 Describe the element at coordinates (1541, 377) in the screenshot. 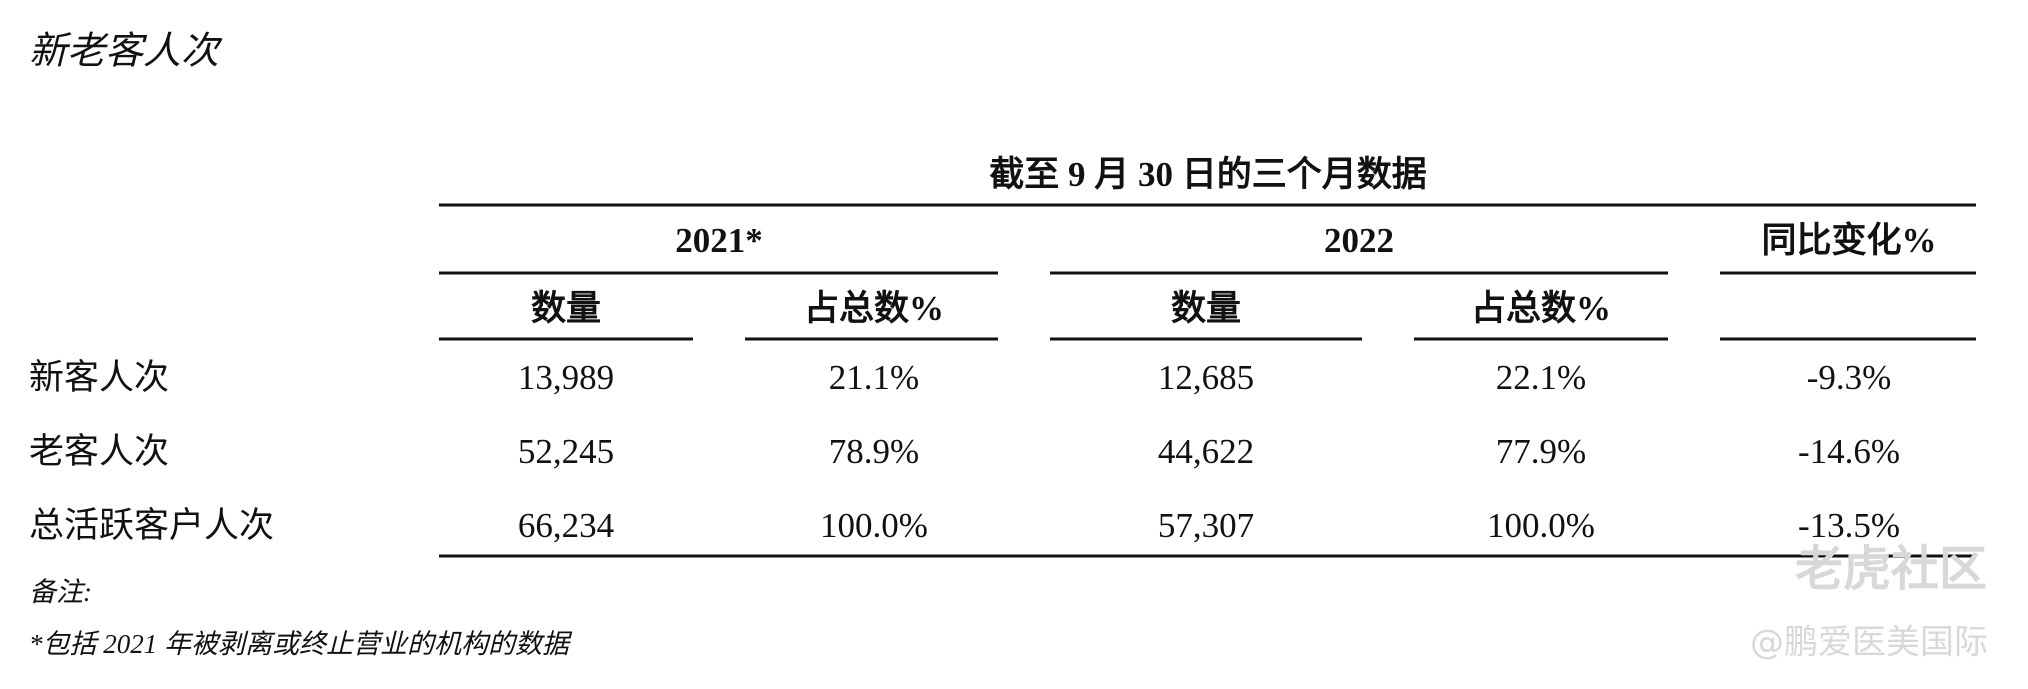

I see `cell: 22.1%` at that location.